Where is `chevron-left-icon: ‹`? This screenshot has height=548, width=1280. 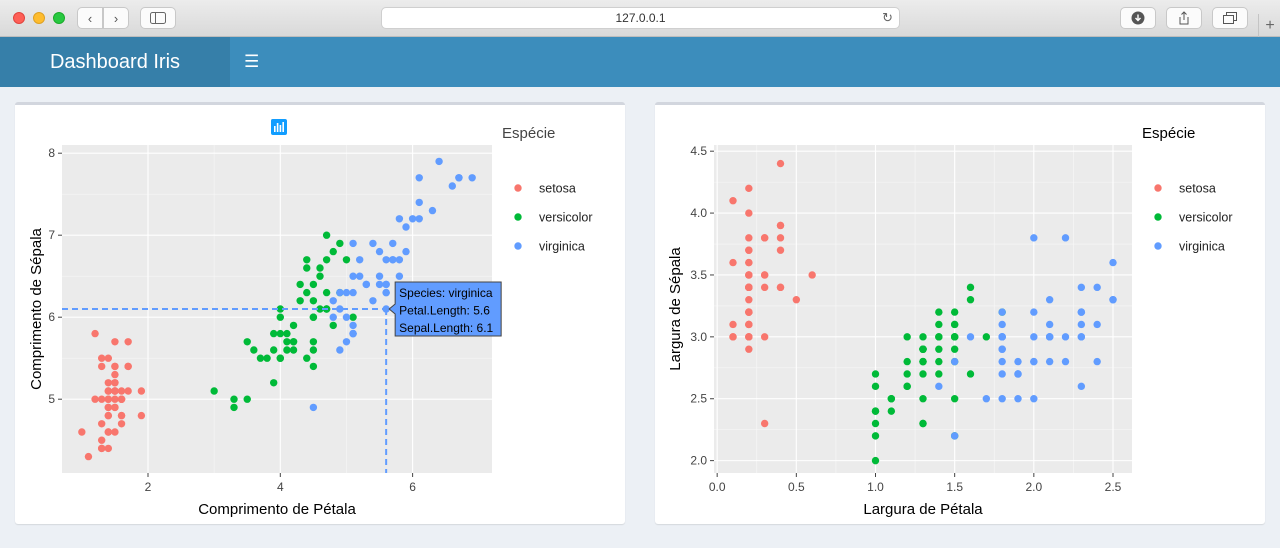 chevron-left-icon: ‹ is located at coordinates (90, 18).